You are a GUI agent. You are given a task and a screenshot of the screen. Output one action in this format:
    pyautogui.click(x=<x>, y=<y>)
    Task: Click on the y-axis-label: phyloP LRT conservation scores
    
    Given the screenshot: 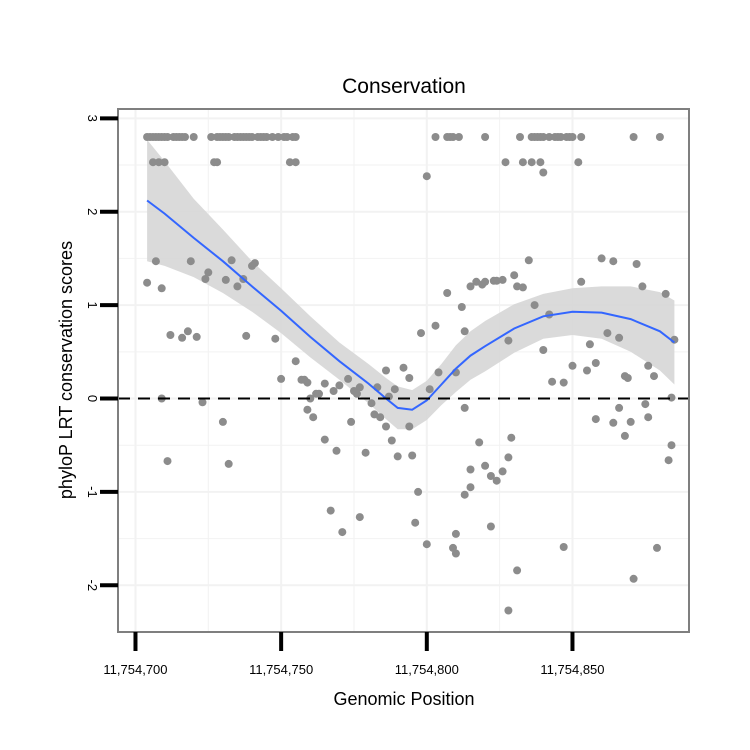 What is the action you would take?
    pyautogui.click(x=66, y=370)
    